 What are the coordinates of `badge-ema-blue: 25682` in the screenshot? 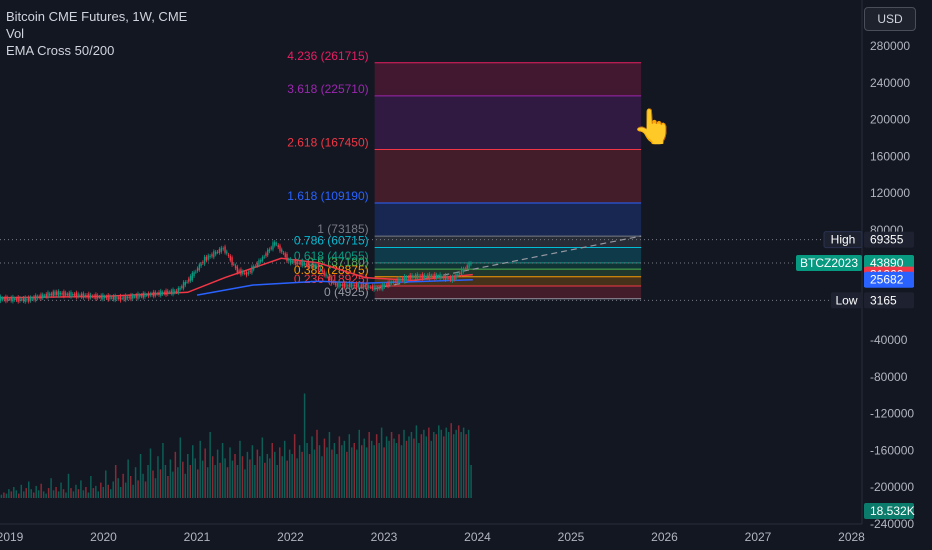 It's located at (889, 279).